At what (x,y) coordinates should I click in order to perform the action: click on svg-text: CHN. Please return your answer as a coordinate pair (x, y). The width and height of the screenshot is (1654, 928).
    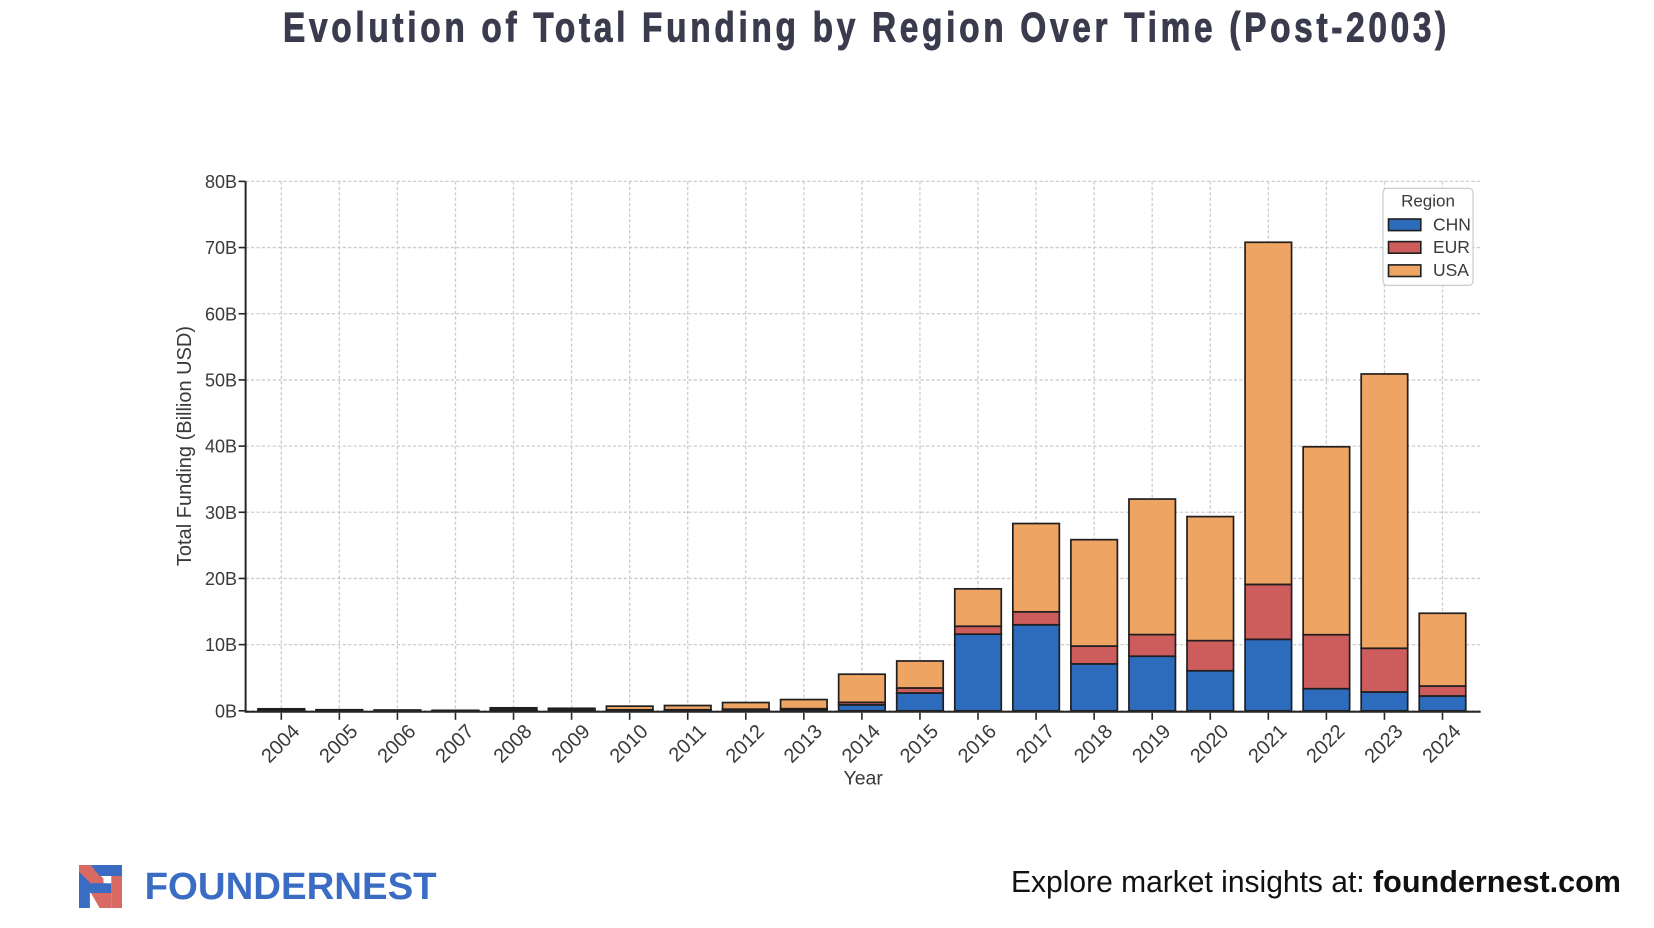
    Looking at the image, I should click on (1452, 224).